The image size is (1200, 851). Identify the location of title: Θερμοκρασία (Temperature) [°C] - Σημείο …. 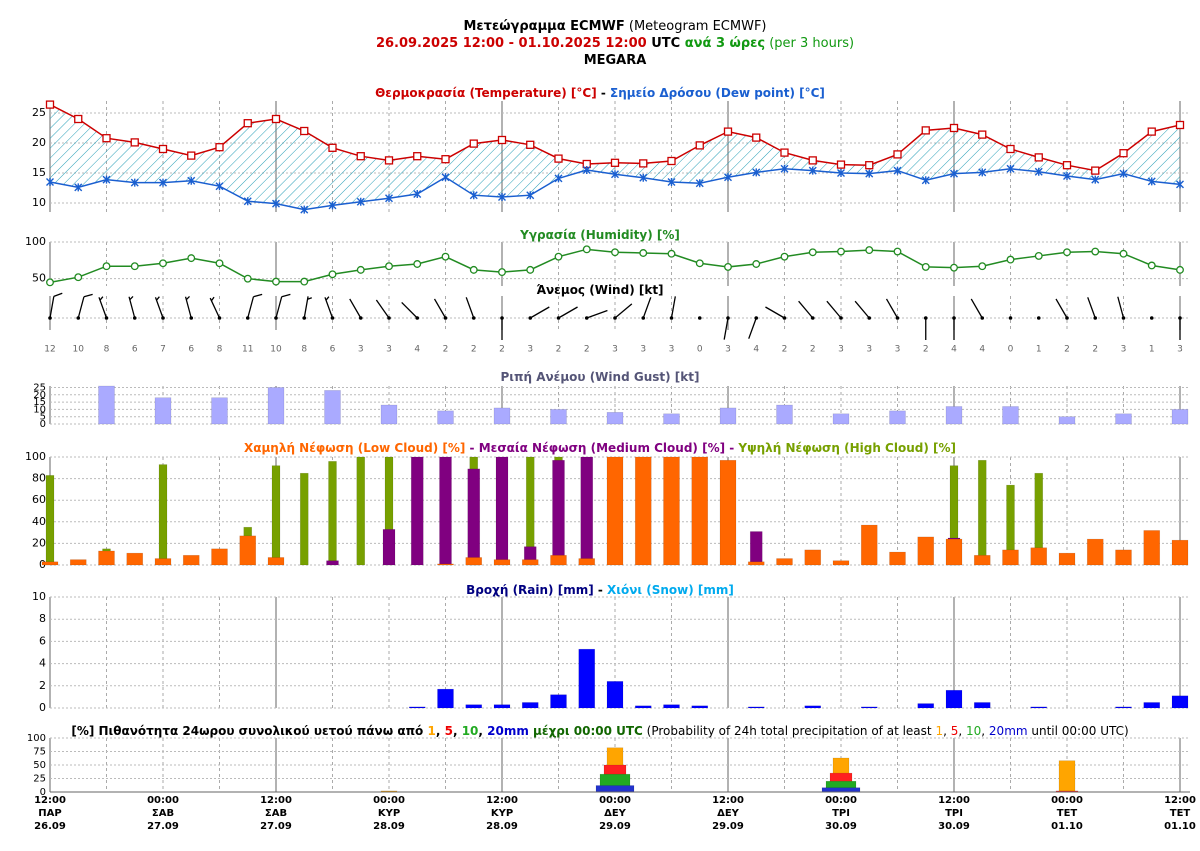
(600, 93).